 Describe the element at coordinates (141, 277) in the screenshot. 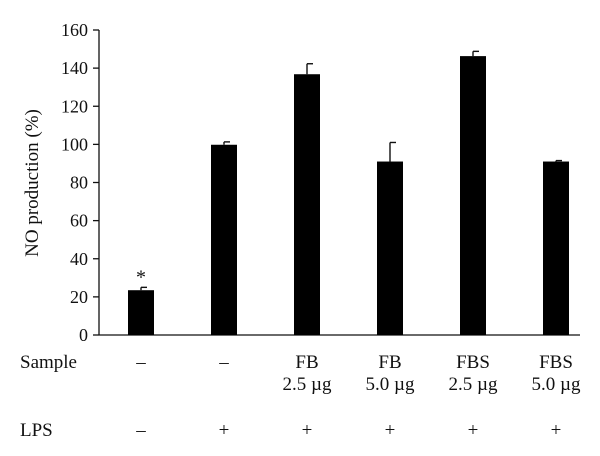

I see `significance-annotation: *` at that location.